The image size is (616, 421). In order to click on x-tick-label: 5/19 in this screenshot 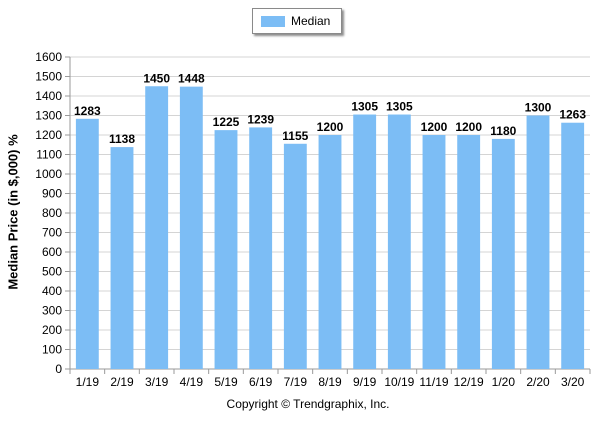, I will do `click(226, 382)`.